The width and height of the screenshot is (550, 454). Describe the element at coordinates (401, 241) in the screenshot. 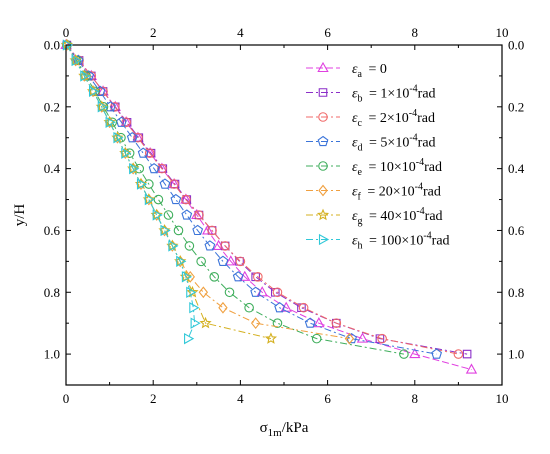

I see `legend-label: εh = 100×10-4rad` at that location.